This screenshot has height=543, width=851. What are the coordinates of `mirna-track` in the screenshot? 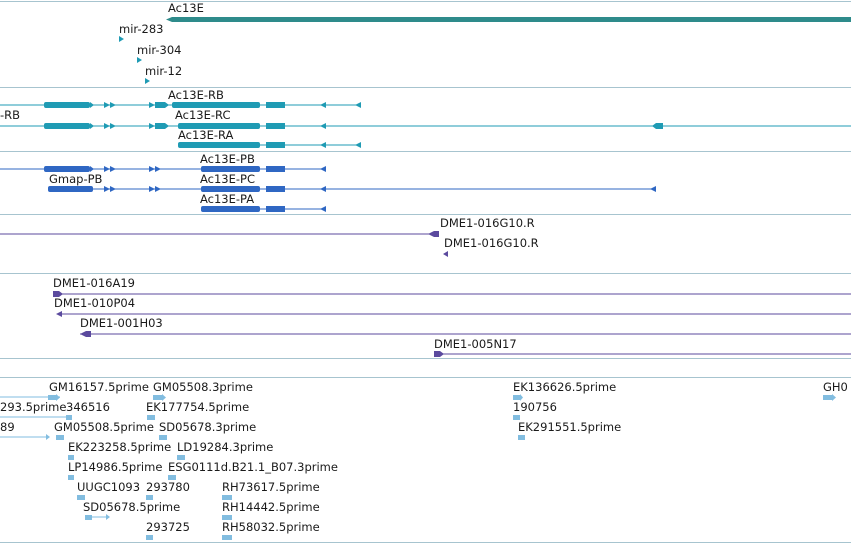 It's located at (134, 60).